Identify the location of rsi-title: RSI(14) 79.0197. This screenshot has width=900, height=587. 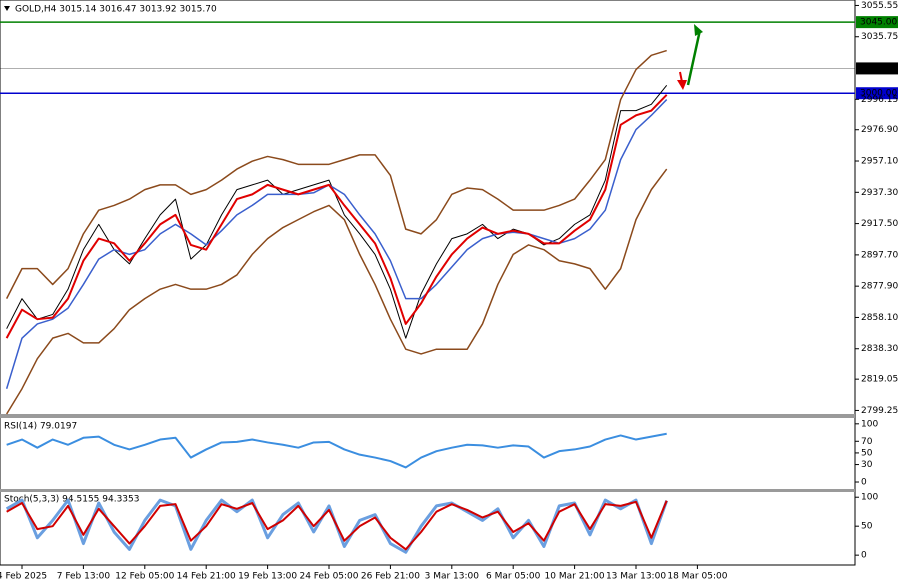
(40, 427).